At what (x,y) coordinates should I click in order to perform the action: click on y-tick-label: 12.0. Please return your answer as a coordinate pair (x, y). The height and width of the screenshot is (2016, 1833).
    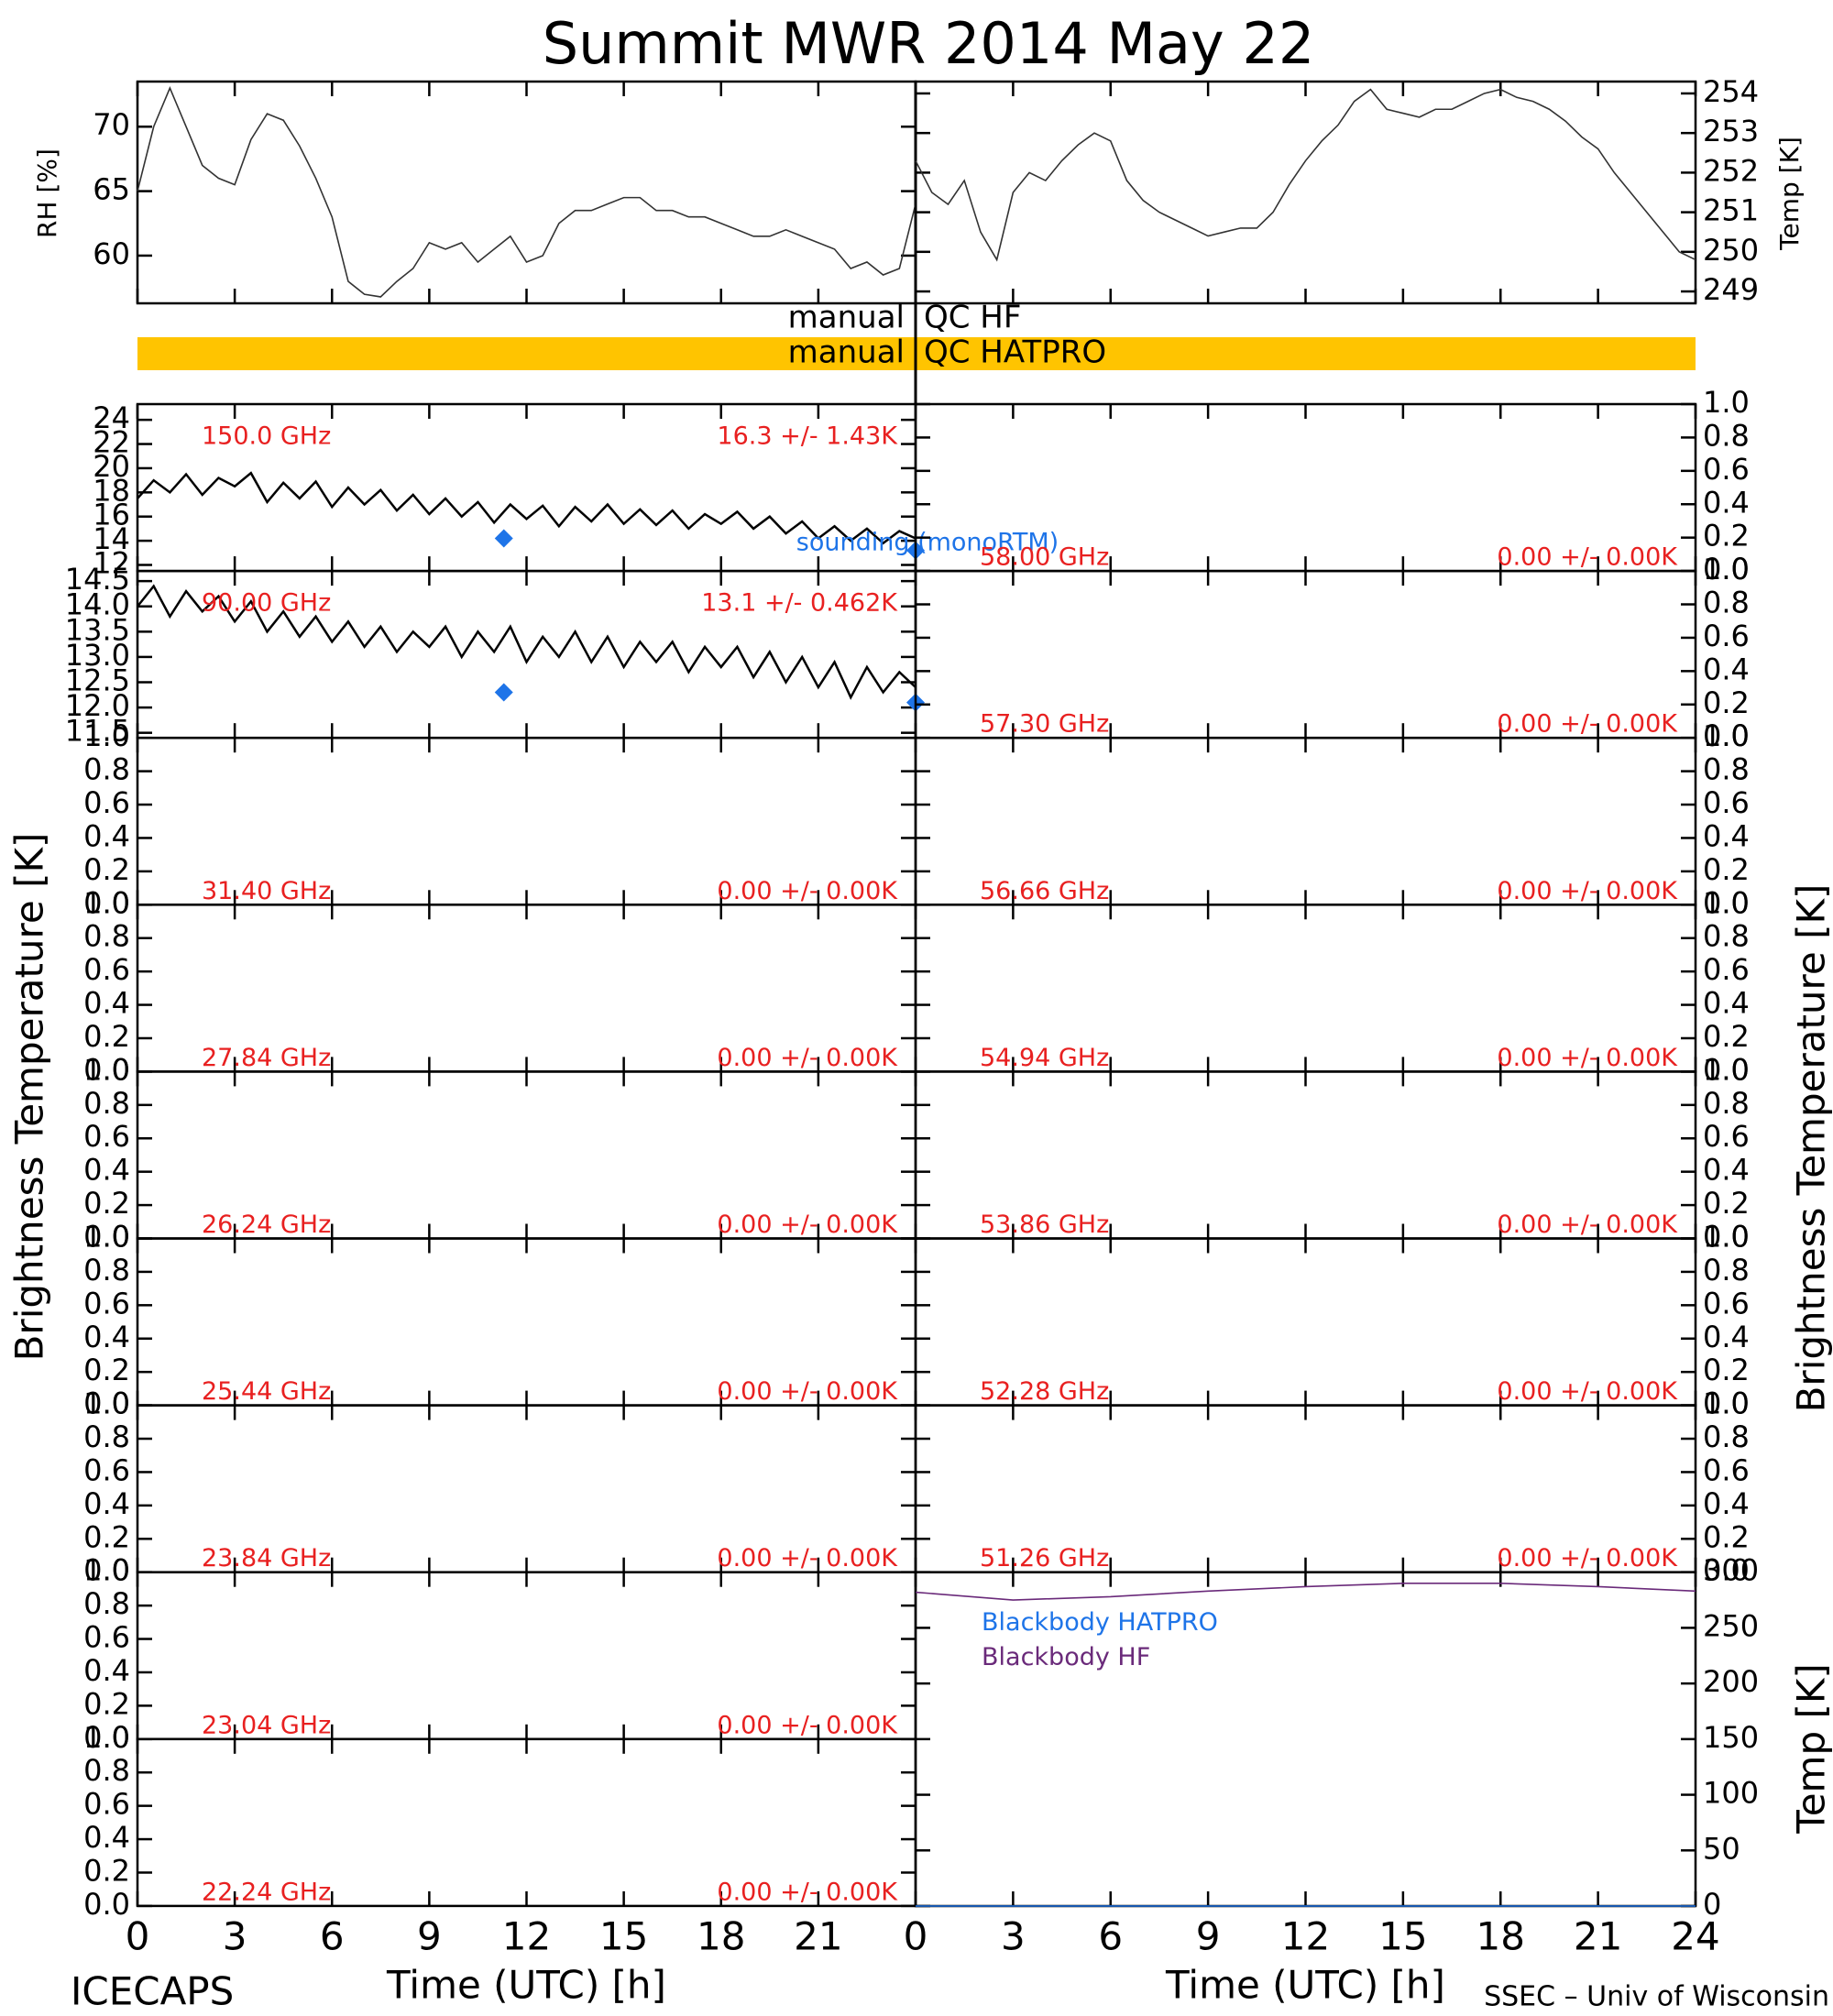
    Looking at the image, I should click on (97, 705).